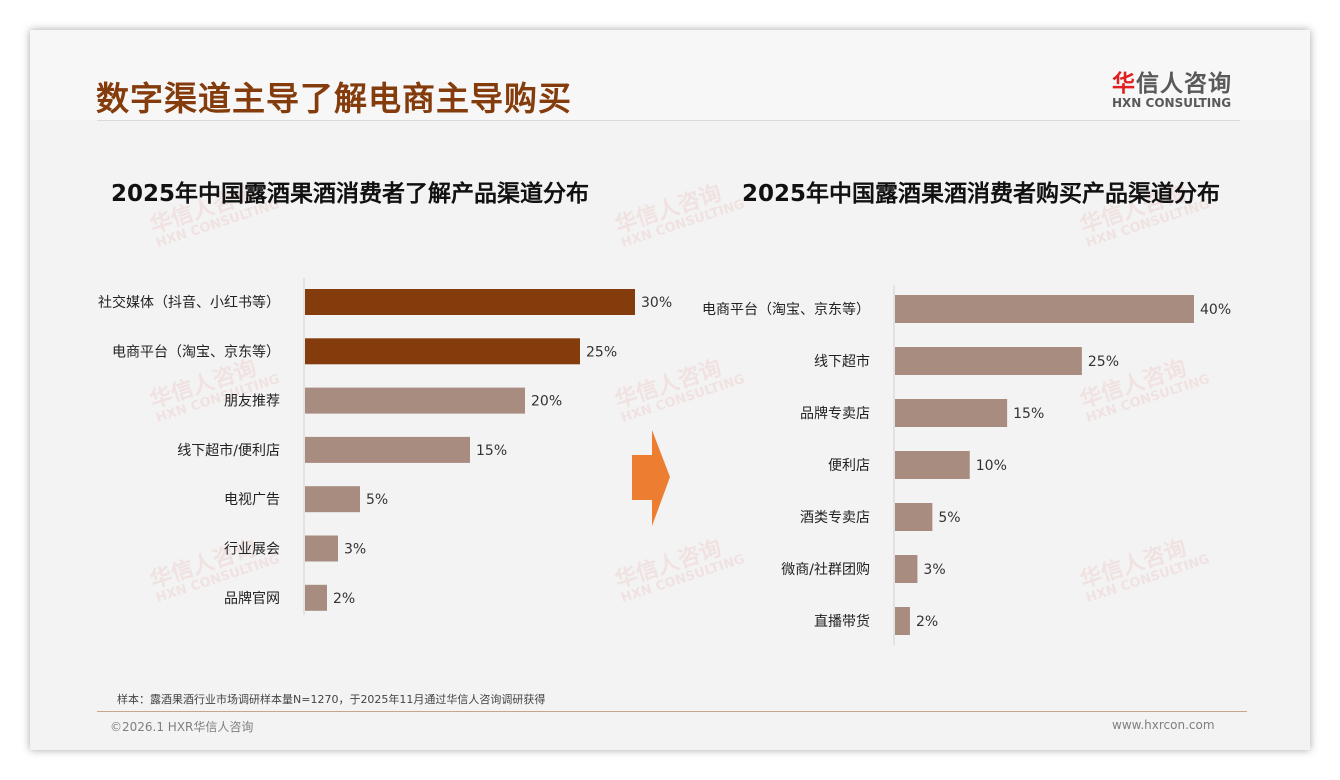 The width and height of the screenshot is (1340, 780). Describe the element at coordinates (546, 402) in the screenshot. I see `data-label: 20%` at that location.